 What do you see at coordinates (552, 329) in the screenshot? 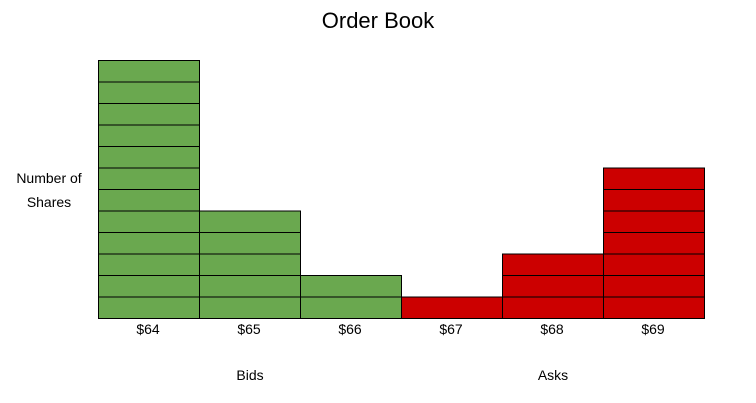
I see `x-tick-label: $68` at bounding box center [552, 329].